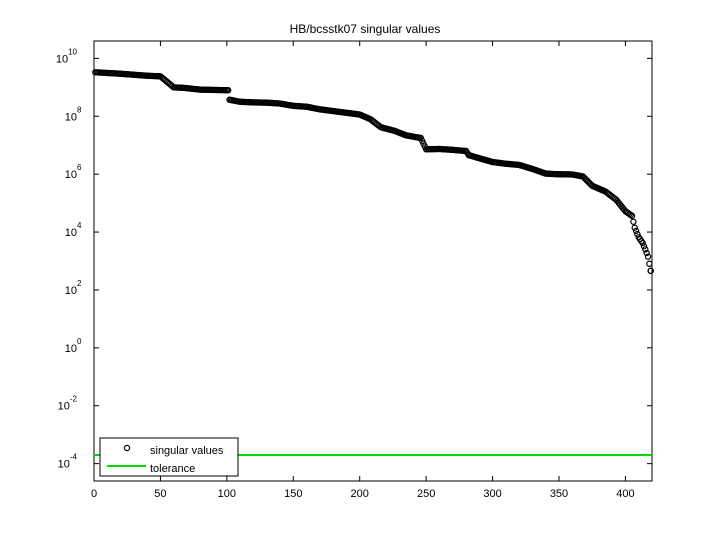 The width and height of the screenshot is (720, 540). I want to click on chart-title: HB/bcsstk07 singular values, so click(365, 29).